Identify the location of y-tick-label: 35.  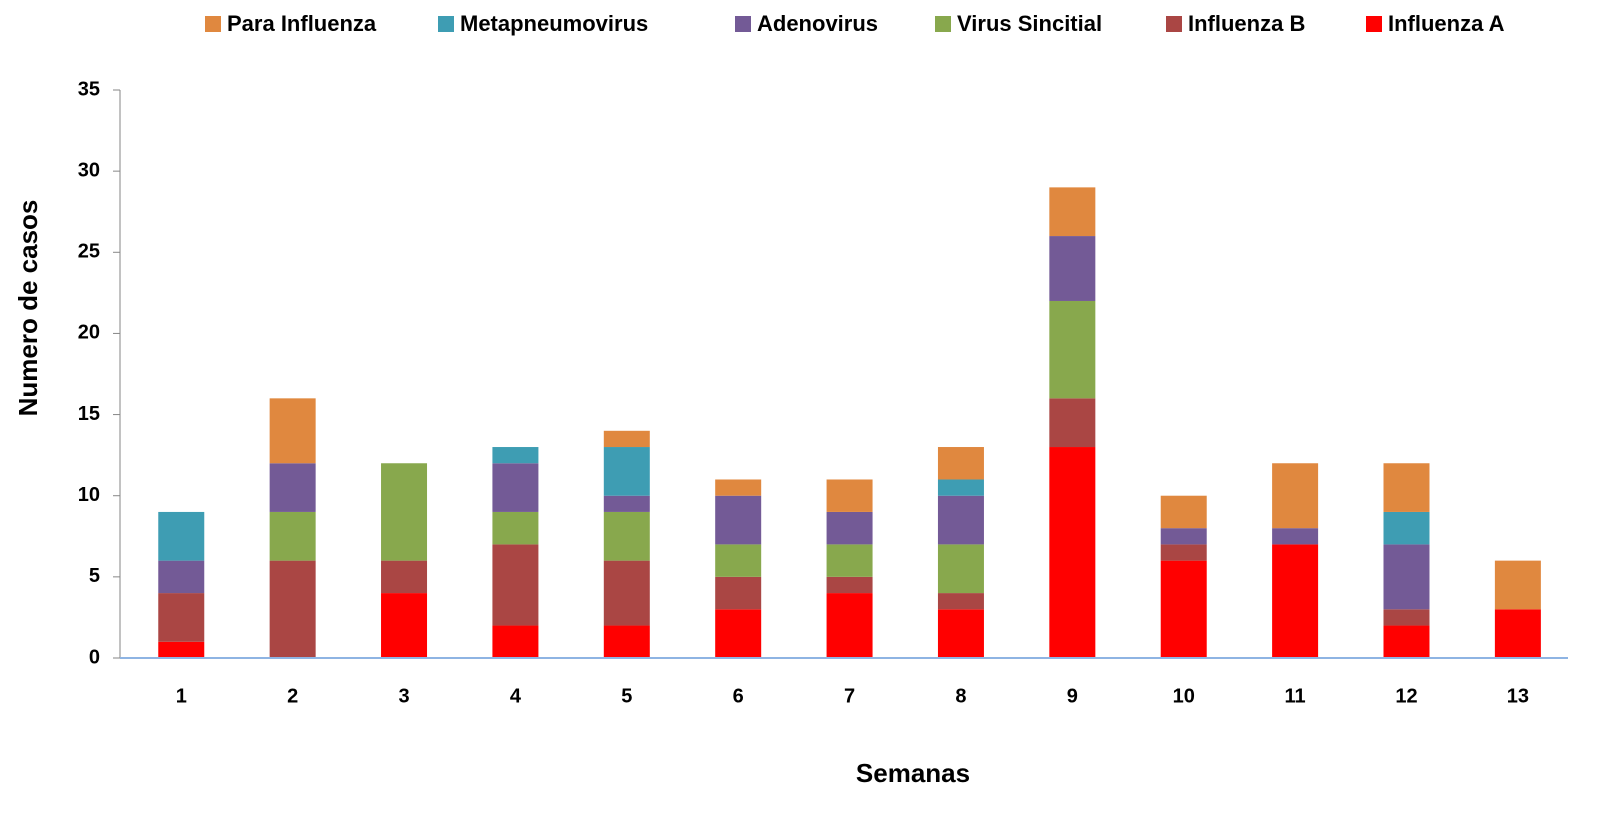
(89, 89).